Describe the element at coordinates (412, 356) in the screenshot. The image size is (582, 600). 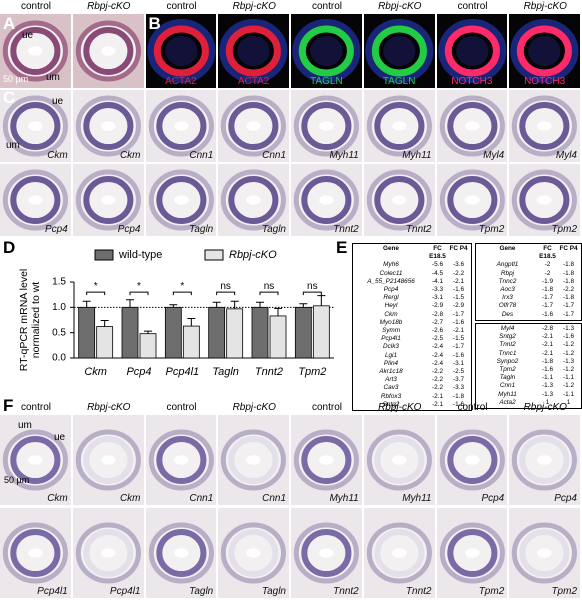
I see `table-row: Lgi1 -2.4 -1.6` at that location.